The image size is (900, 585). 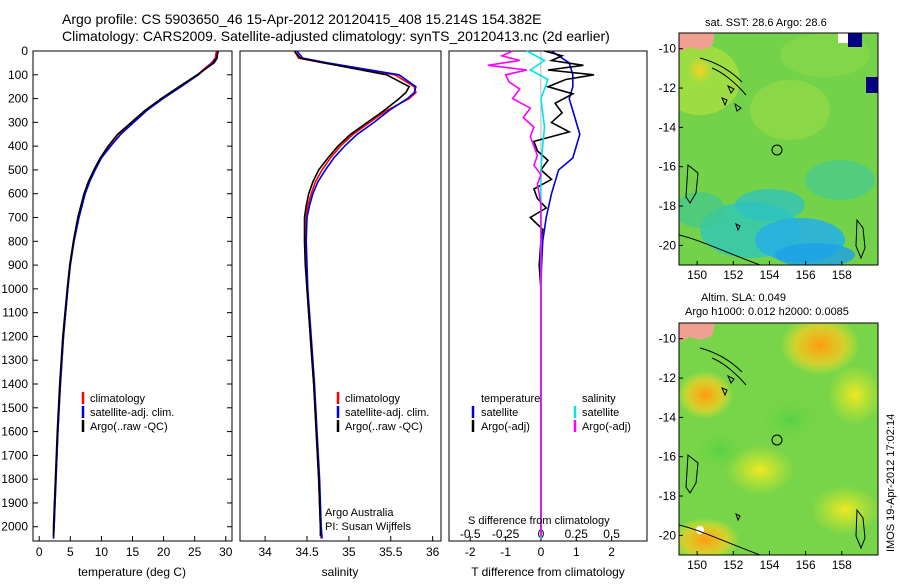 I want to click on x-tick-label: -2, so click(x=470, y=552).